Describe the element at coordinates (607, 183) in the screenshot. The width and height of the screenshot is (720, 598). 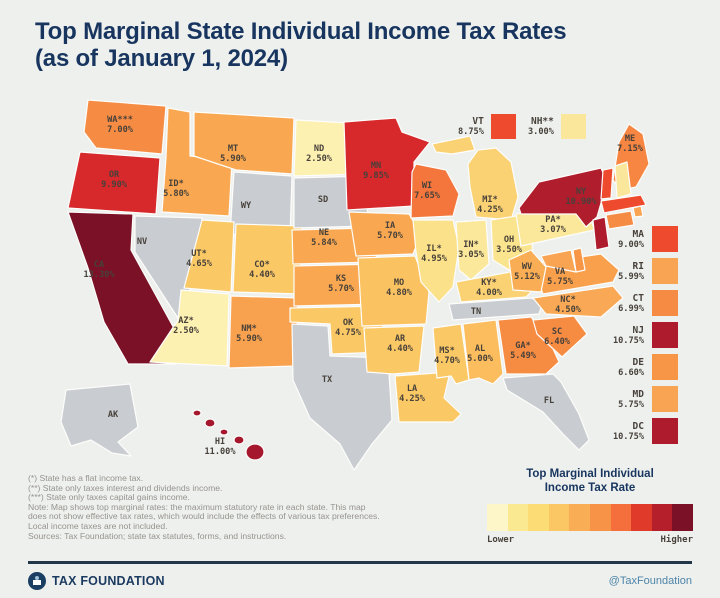
I see `state-vt` at that location.